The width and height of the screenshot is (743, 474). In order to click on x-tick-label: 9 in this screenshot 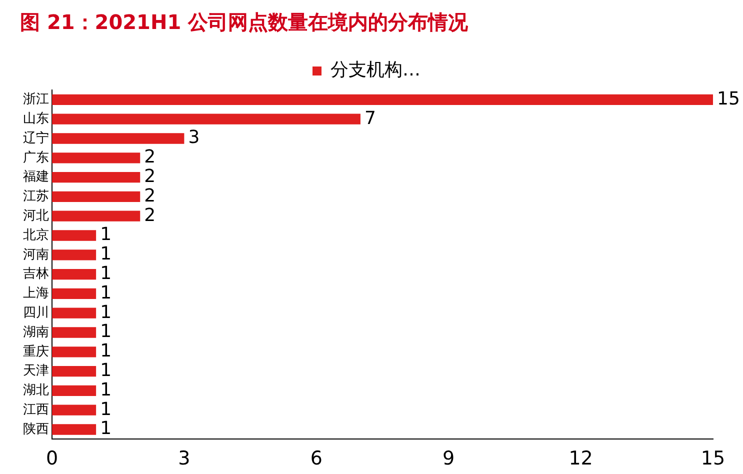, I will do `click(448, 459)`.